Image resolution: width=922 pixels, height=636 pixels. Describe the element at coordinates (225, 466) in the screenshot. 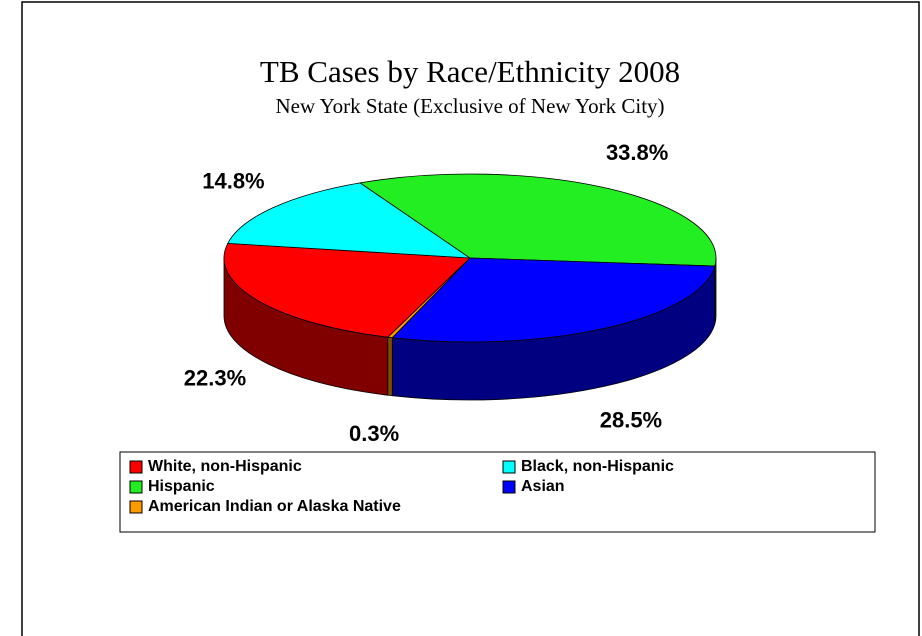

I see `legend-label: White, non-Hispanic` at that location.